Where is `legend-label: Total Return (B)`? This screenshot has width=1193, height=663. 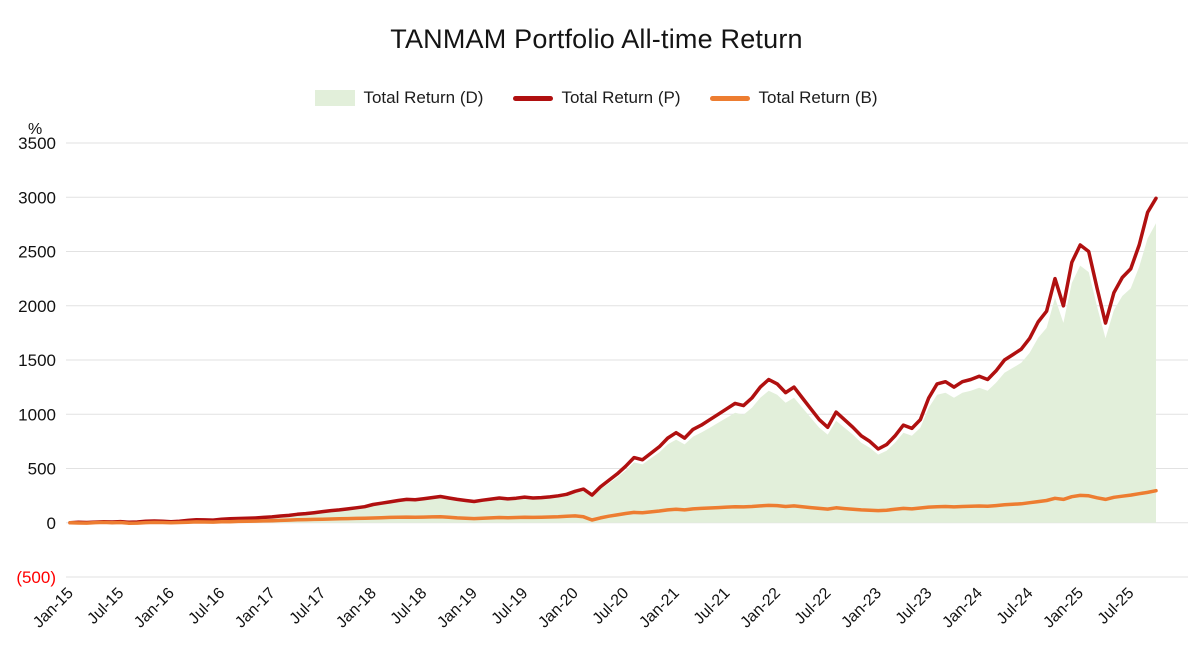 legend-label: Total Return (B) is located at coordinates (818, 97).